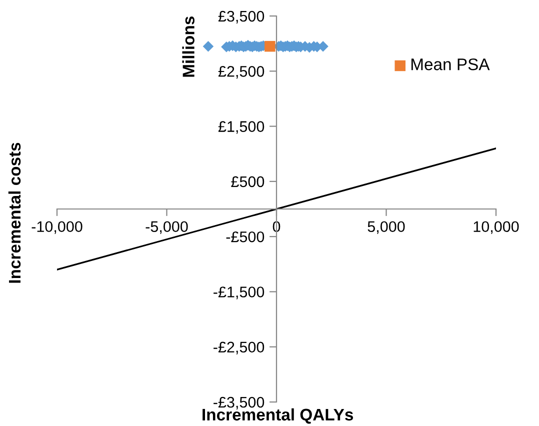  What do you see at coordinates (245, 236) in the screenshot?
I see `y-tick-label: -£500` at bounding box center [245, 236].